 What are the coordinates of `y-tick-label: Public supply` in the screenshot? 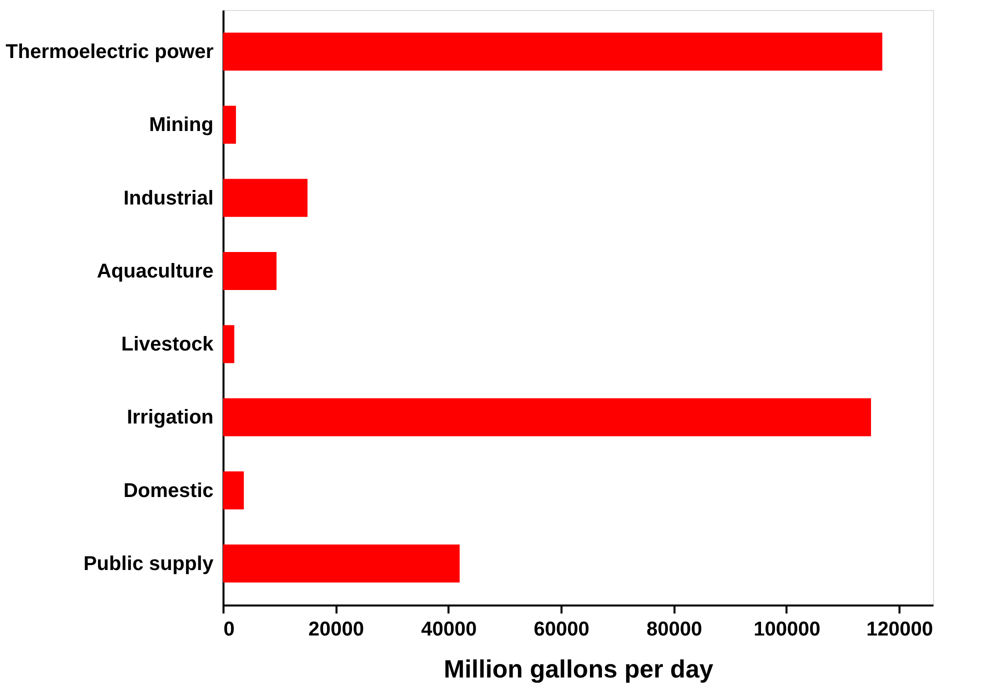 It's located at (148, 563).